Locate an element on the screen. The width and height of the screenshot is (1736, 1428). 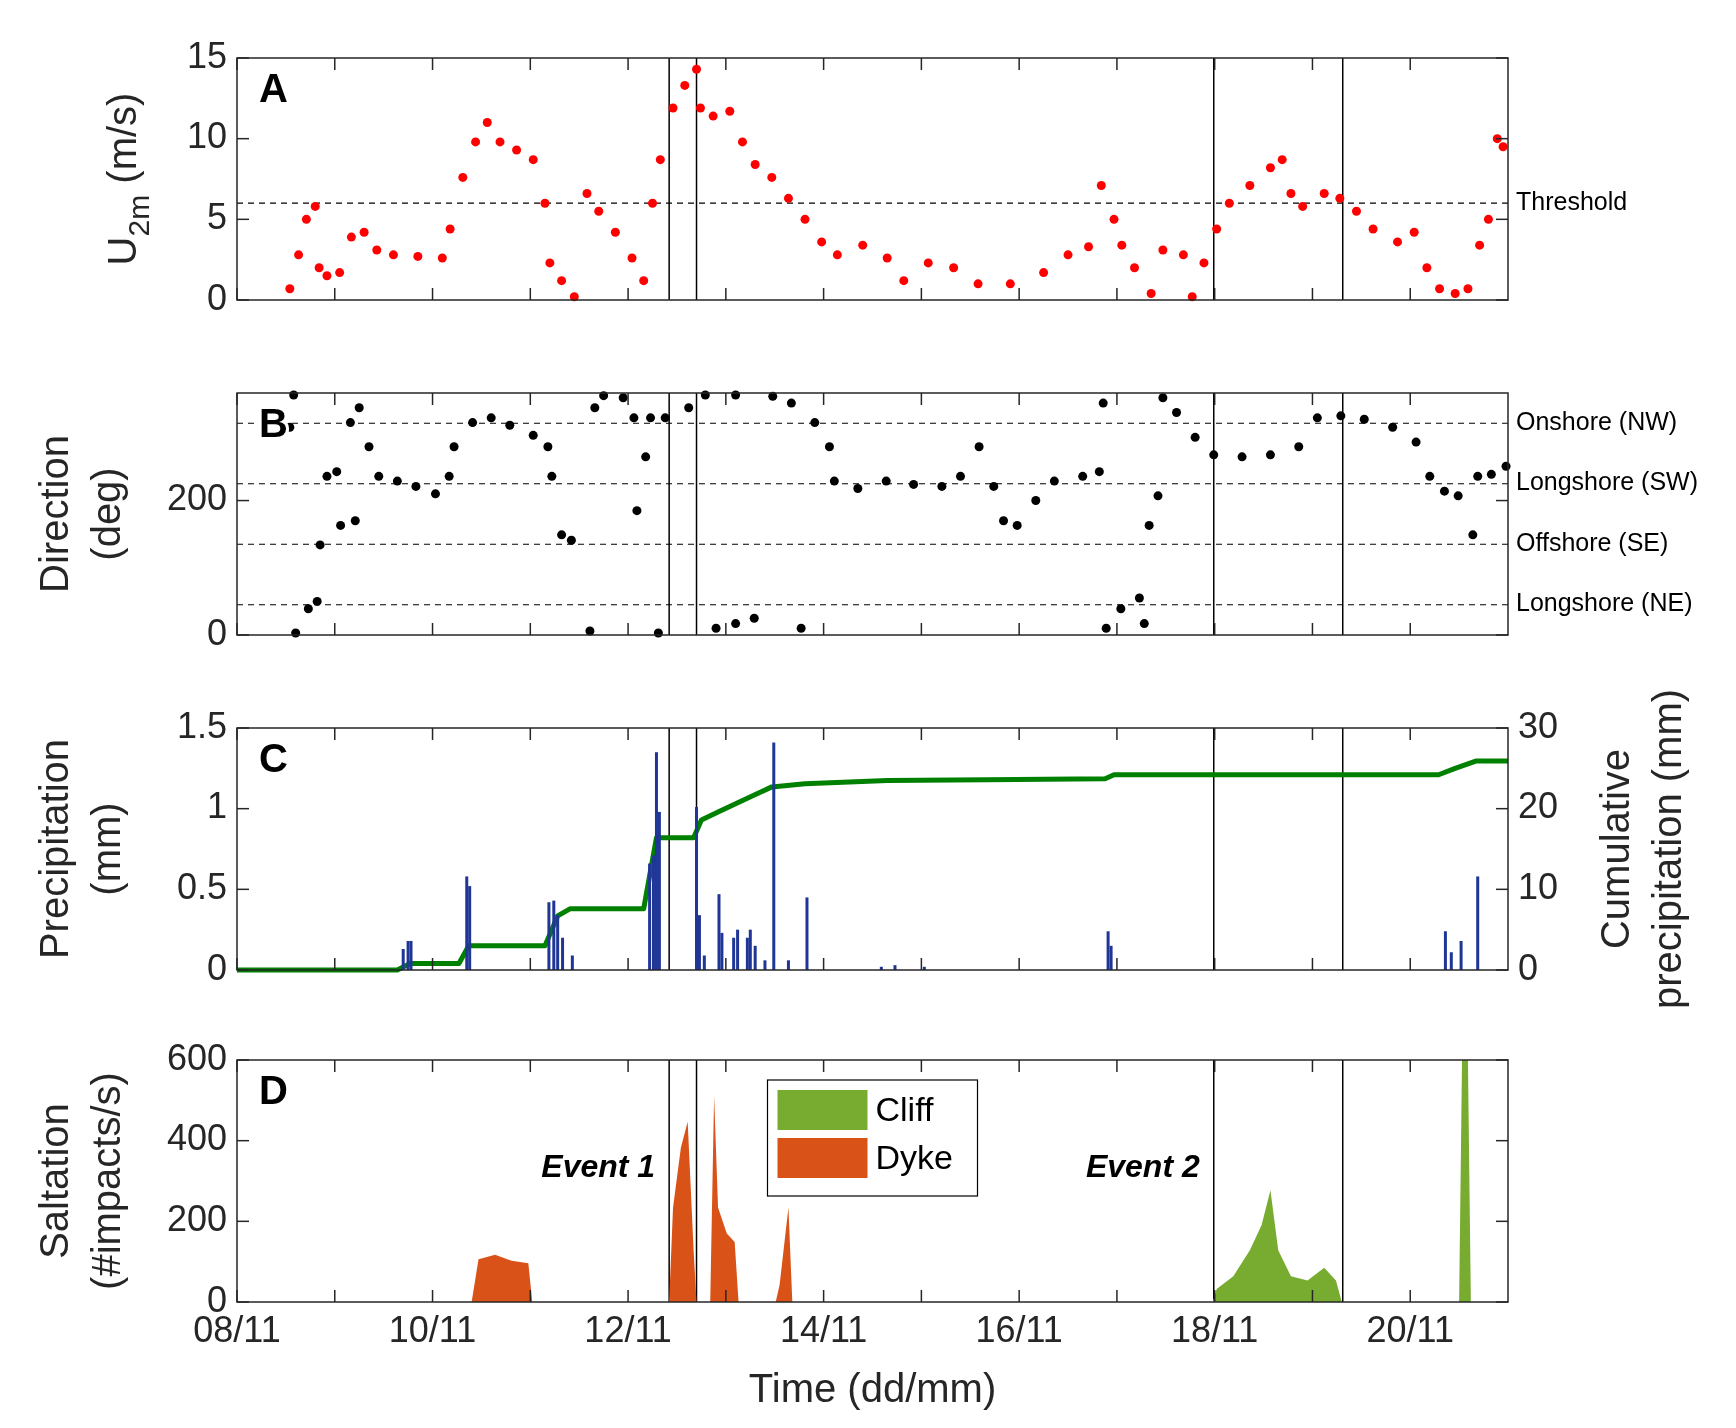
annotation: C is located at coordinates (273, 758).